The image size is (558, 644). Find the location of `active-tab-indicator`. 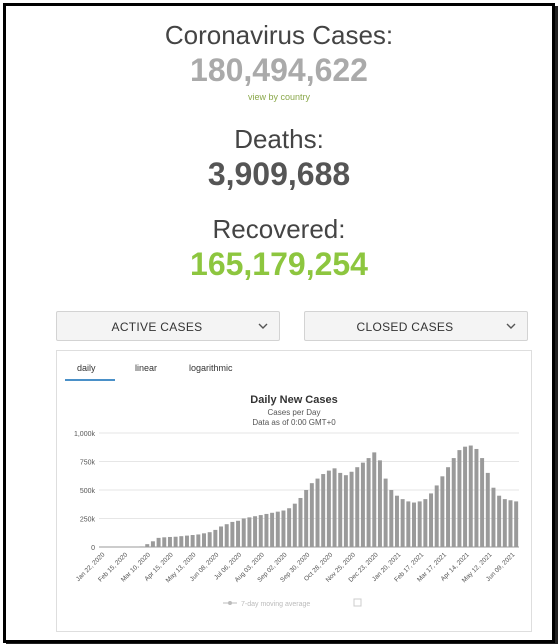

active-tab-indicator is located at coordinates (90, 380).